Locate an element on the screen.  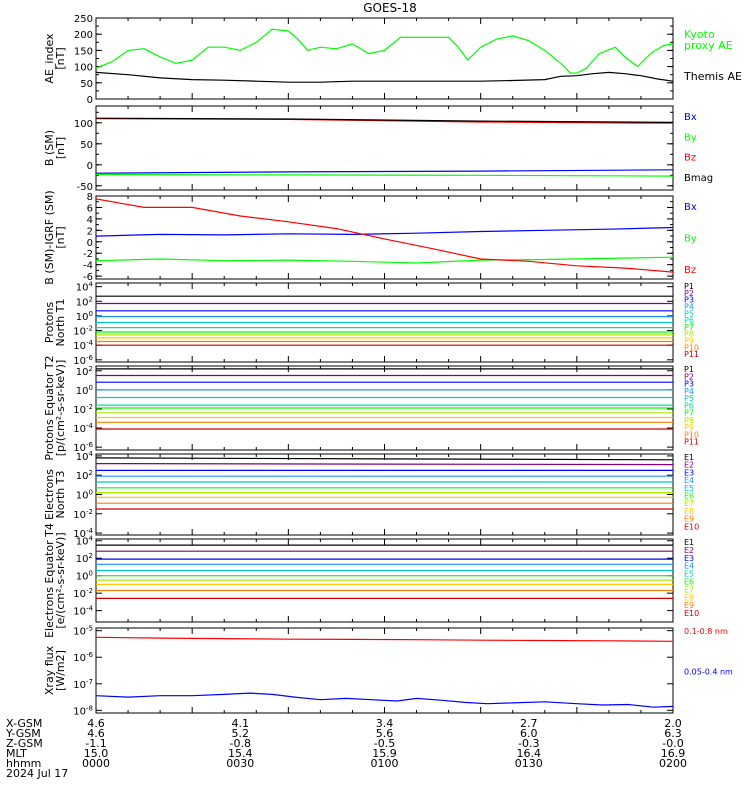
footer-value: 0100 is located at coordinates (385, 763).